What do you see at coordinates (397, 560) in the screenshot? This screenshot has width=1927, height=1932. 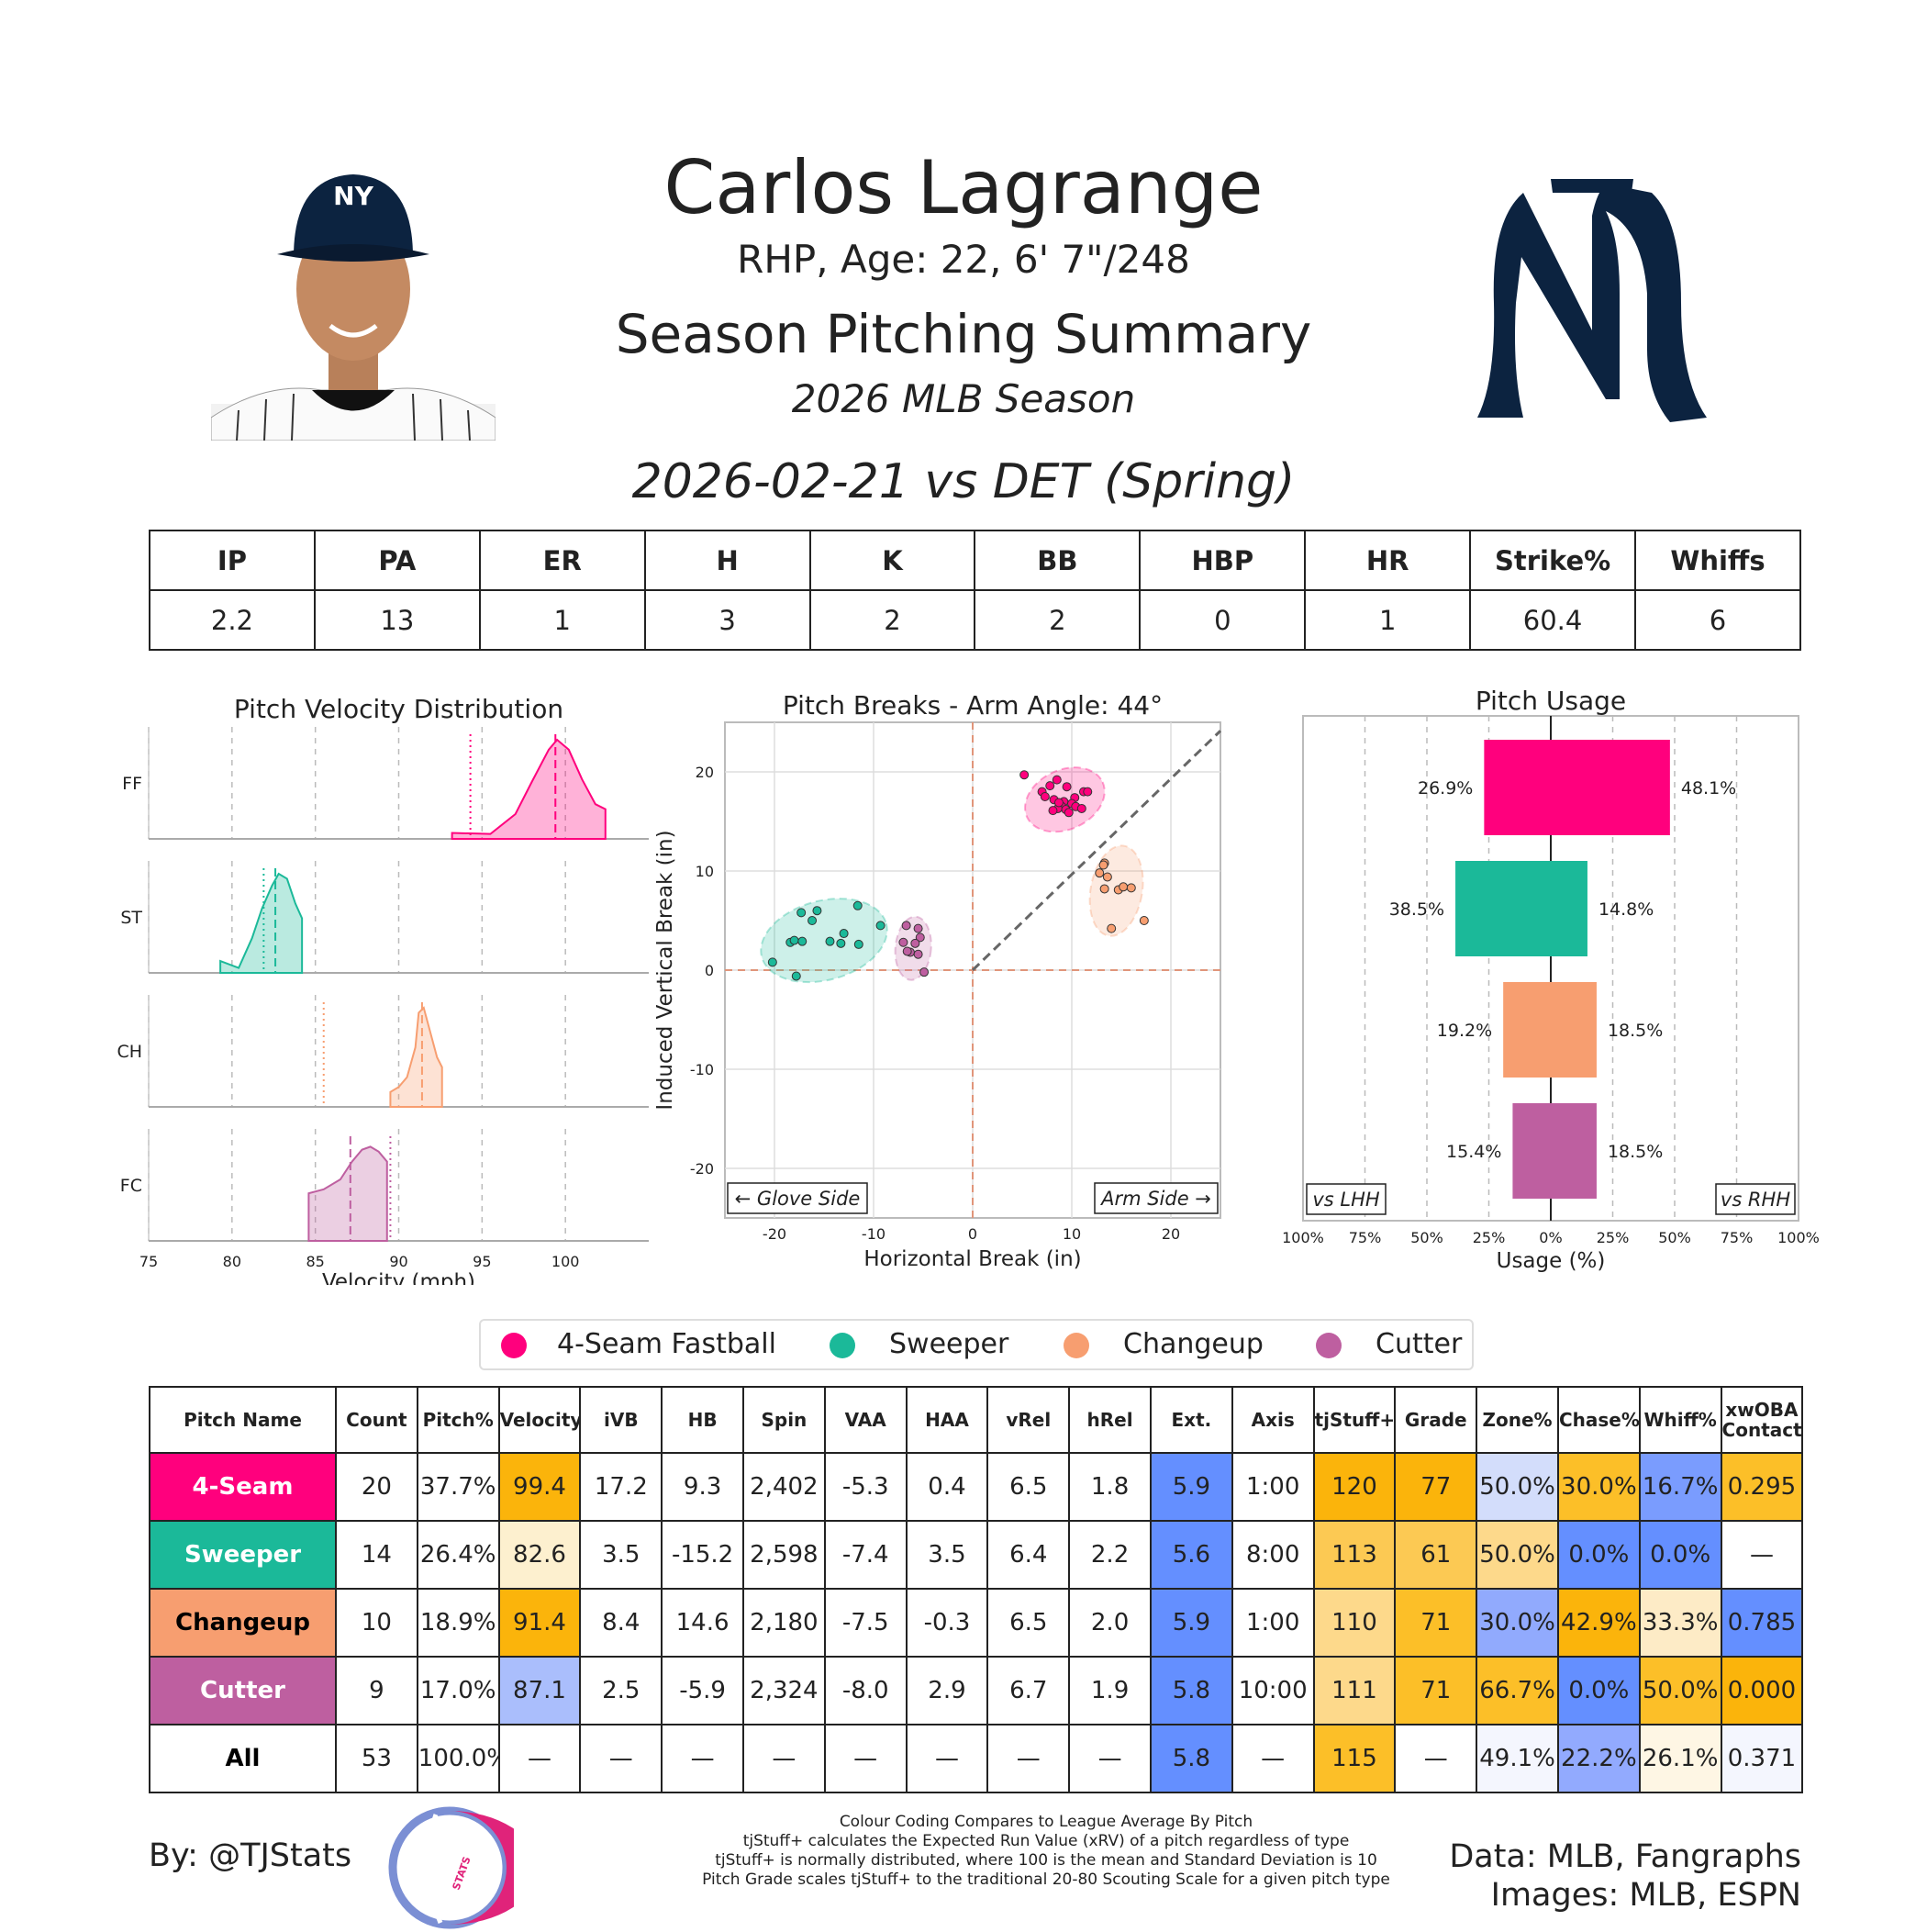 I see `stat-header-pa: PA` at bounding box center [397, 560].